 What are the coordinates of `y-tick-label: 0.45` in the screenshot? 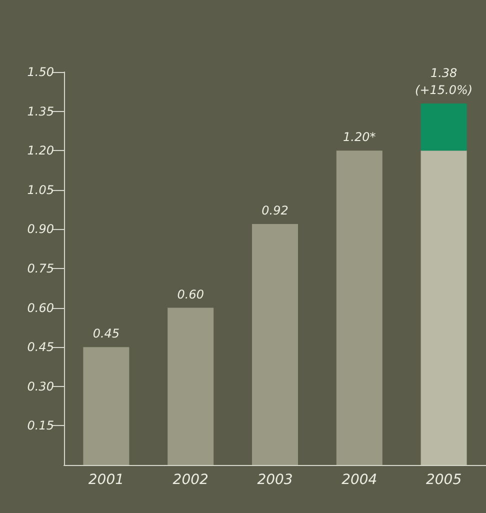 It's located at (40, 347).